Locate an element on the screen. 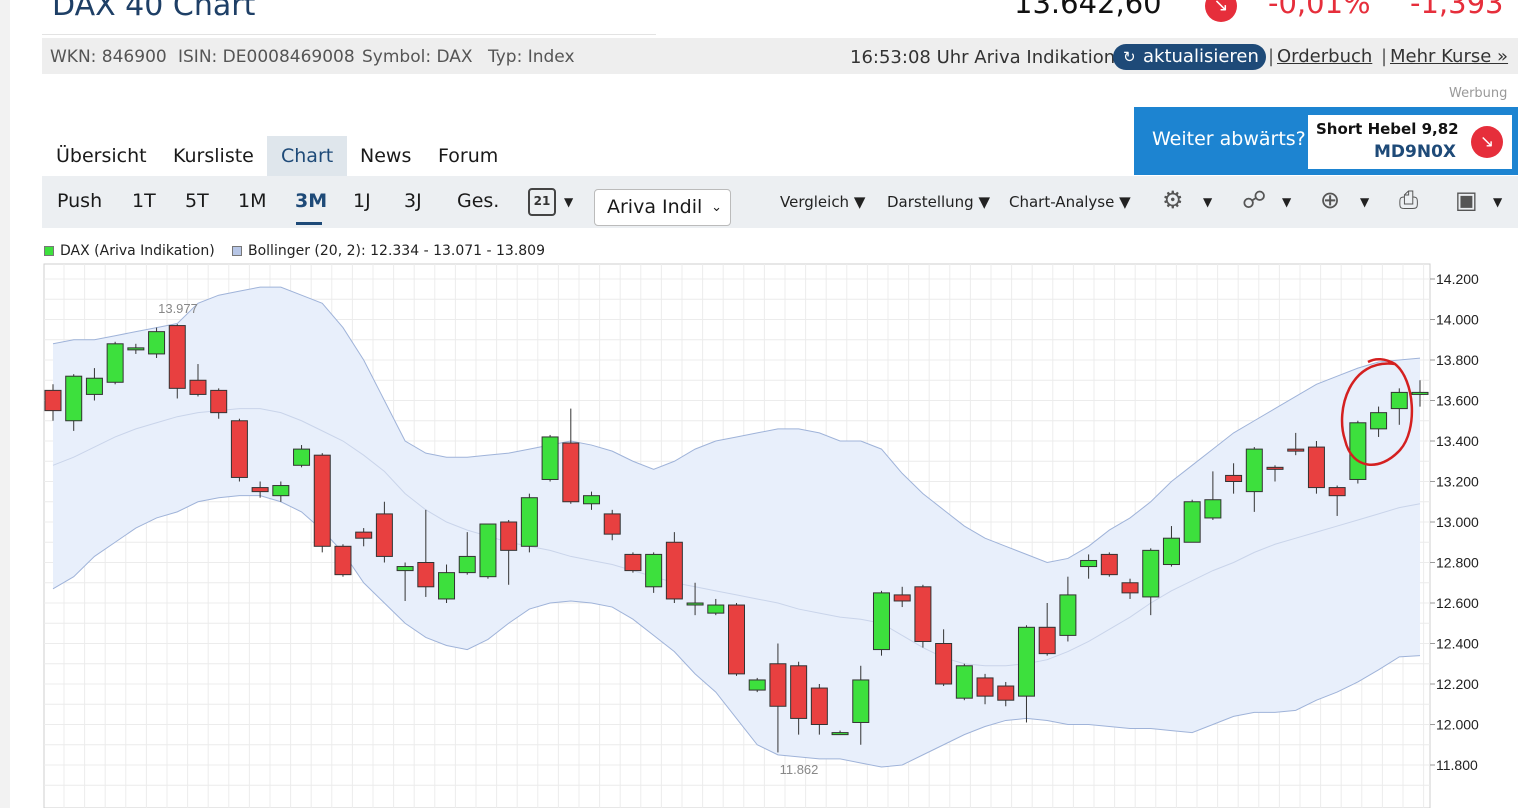  nodes-icon: ☍ is located at coordinates (1254, 200).